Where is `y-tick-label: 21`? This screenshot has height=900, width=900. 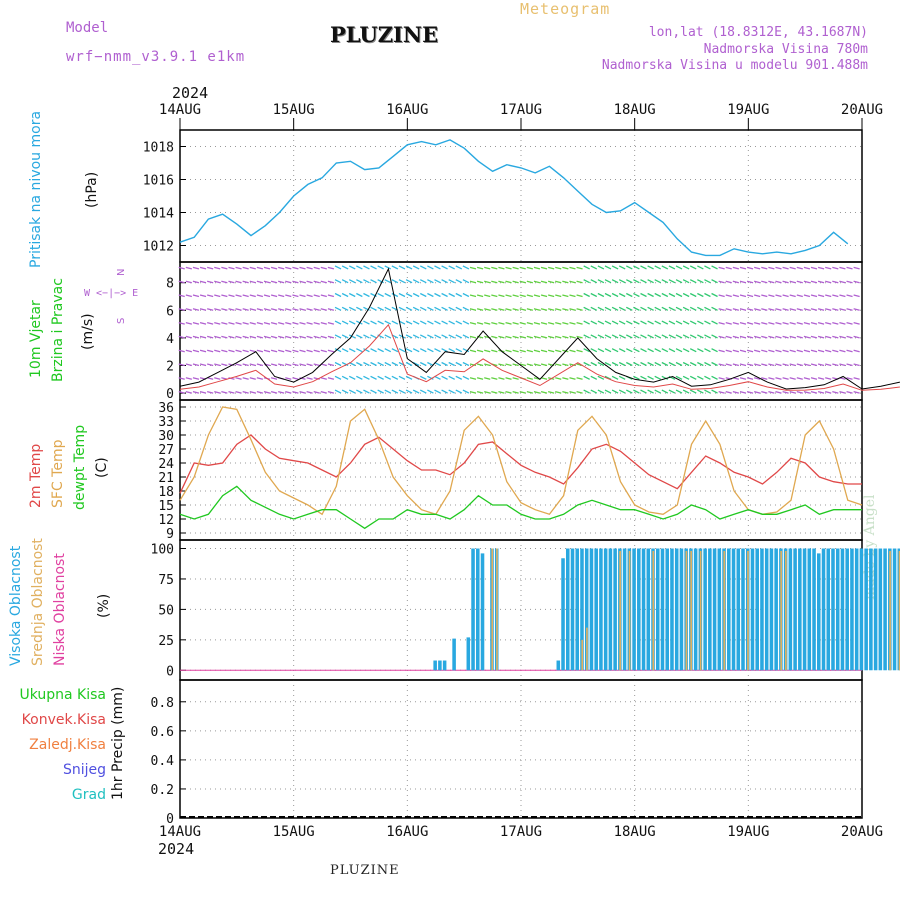
y-tick-label: 21 is located at coordinates (166, 478).